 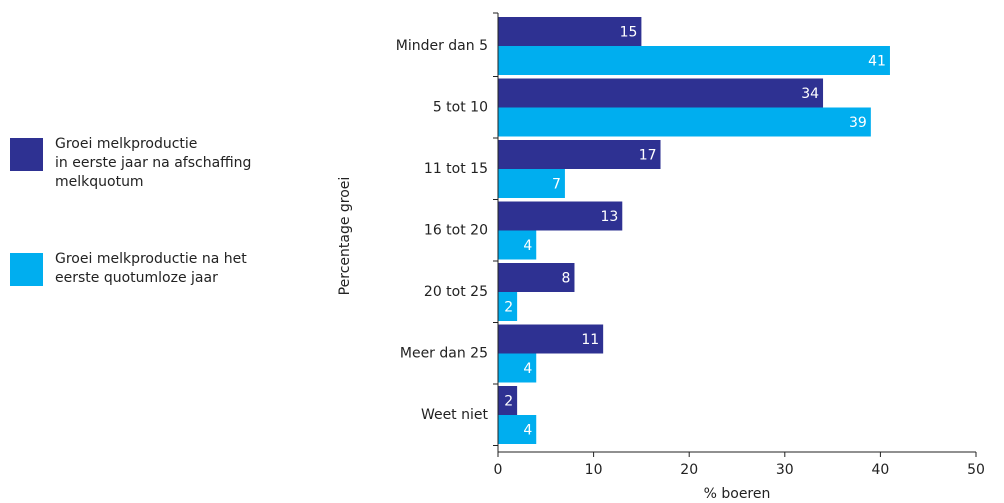 What do you see at coordinates (976, 470) in the screenshot?
I see `x-tick-label: 50` at bounding box center [976, 470].